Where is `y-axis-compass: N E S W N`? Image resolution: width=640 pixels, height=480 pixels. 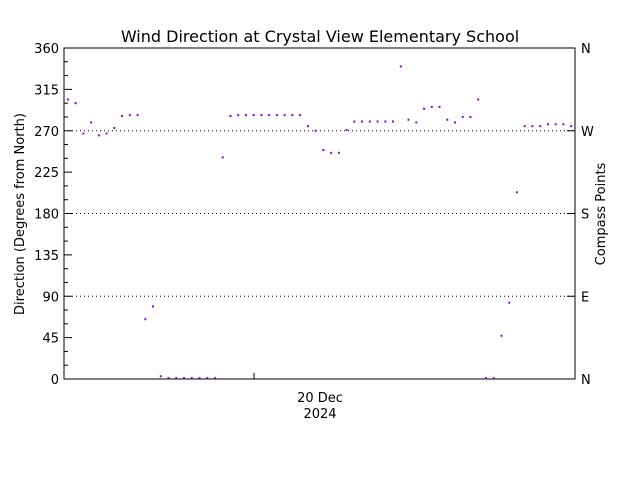 y-axis-compass: N E S W N is located at coordinates (580, 215).